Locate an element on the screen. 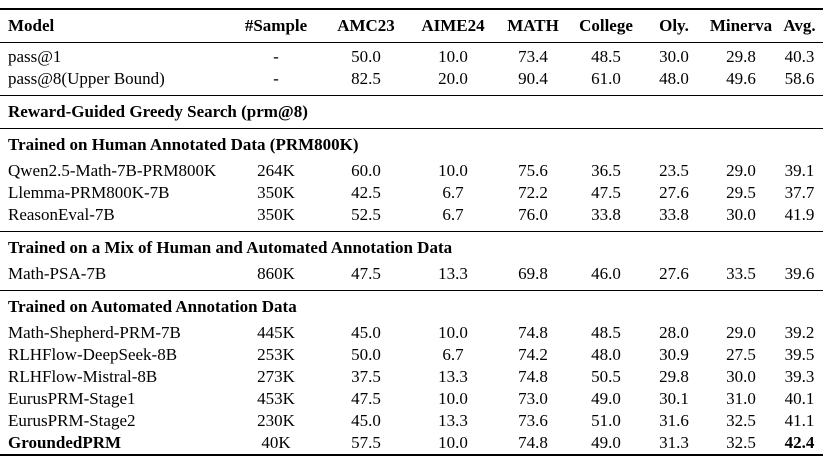 The width and height of the screenshot is (823, 456). value-cell-sample: 860K is located at coordinates (276, 273).